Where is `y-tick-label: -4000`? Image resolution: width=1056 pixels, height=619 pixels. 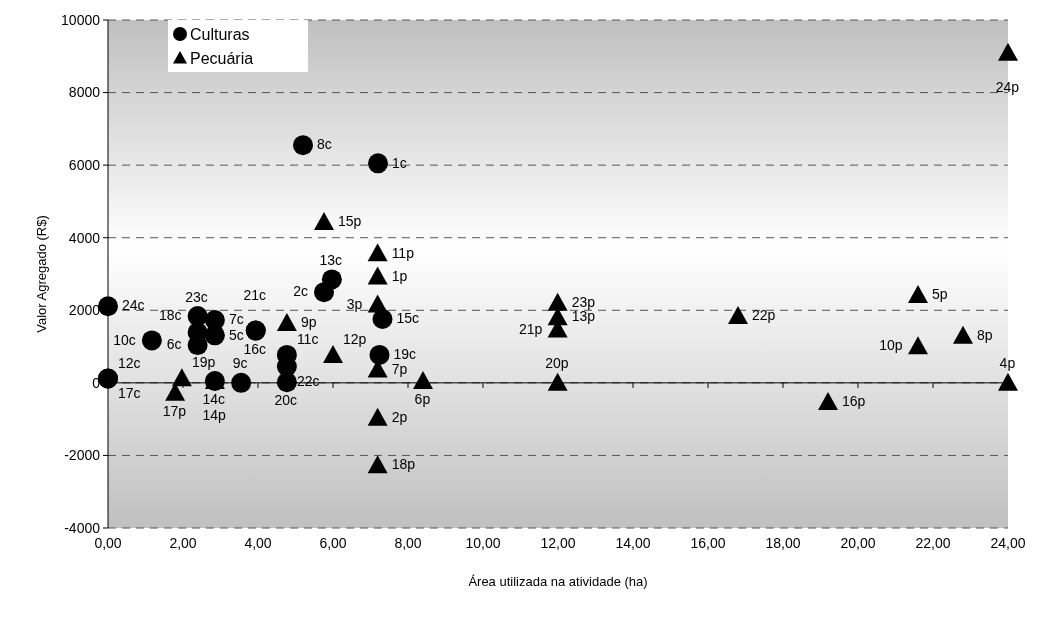 y-tick-label: -4000 is located at coordinates (82, 527).